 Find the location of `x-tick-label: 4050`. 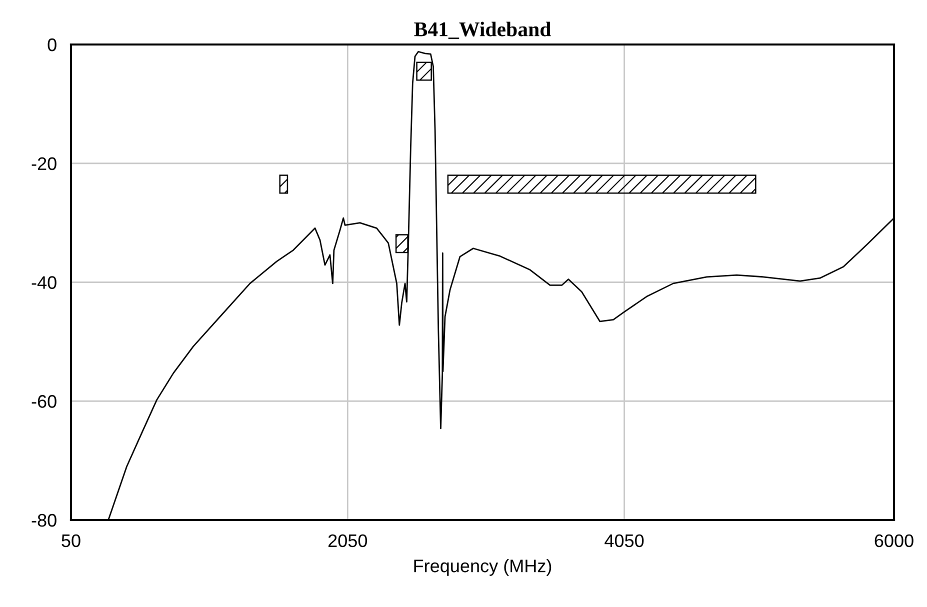

x-tick-label: 4050 is located at coordinates (624, 541).